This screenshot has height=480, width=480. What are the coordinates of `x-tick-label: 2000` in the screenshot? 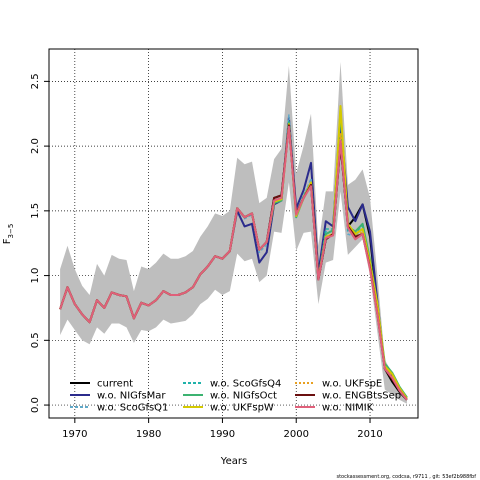 It's located at (296, 434).